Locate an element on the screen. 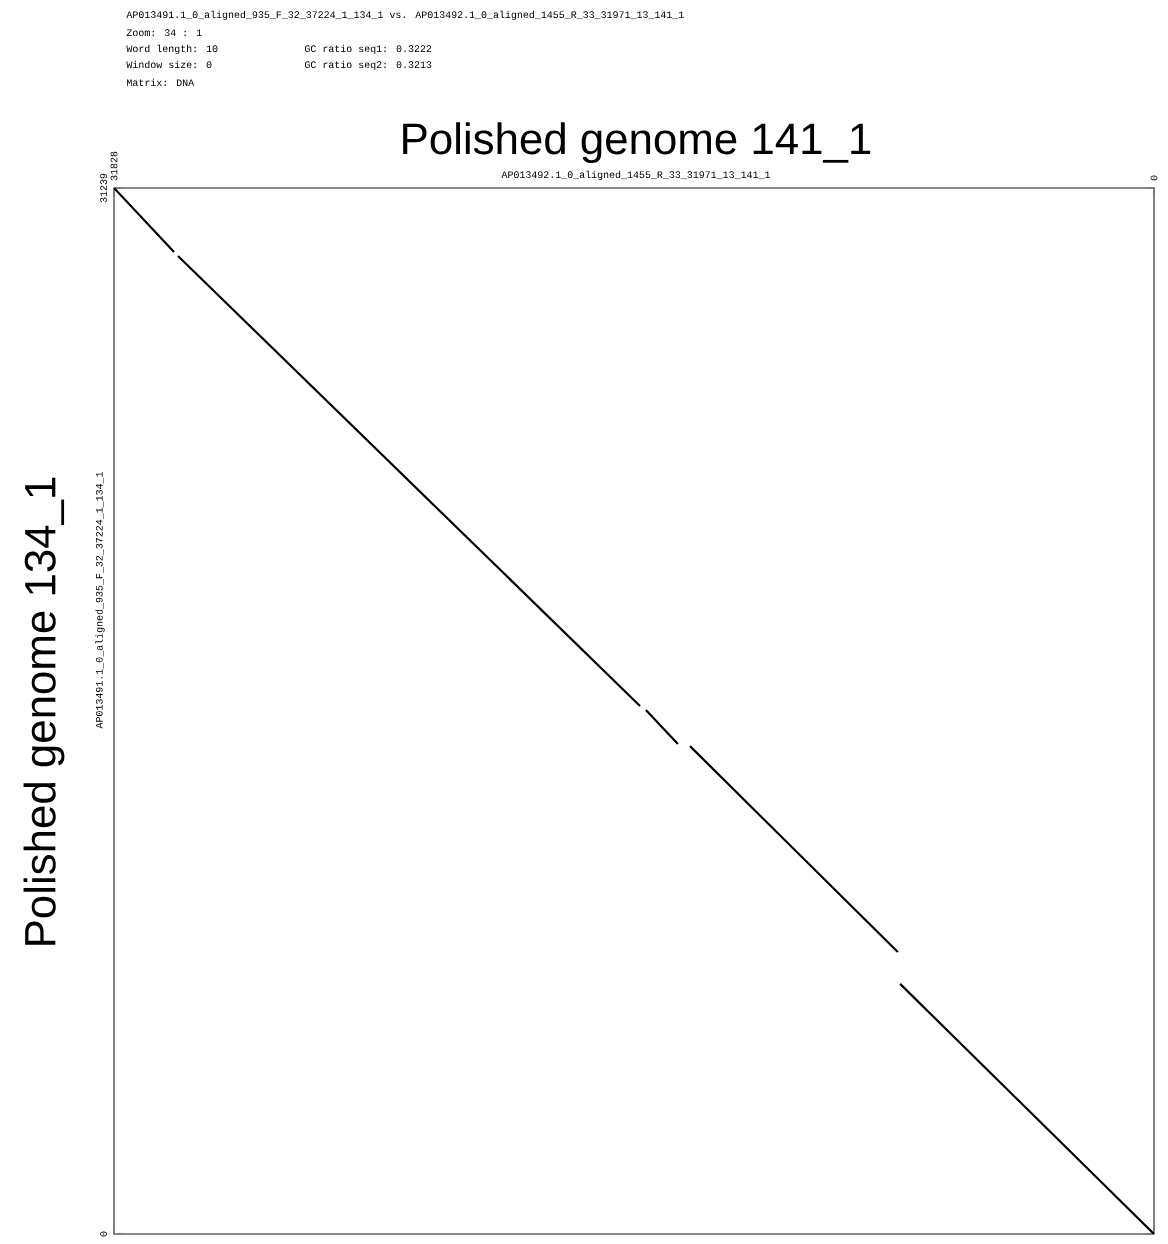 This screenshot has width=1168, height=1244. chart-title: Polished genome 141_1 is located at coordinates (637, 143).